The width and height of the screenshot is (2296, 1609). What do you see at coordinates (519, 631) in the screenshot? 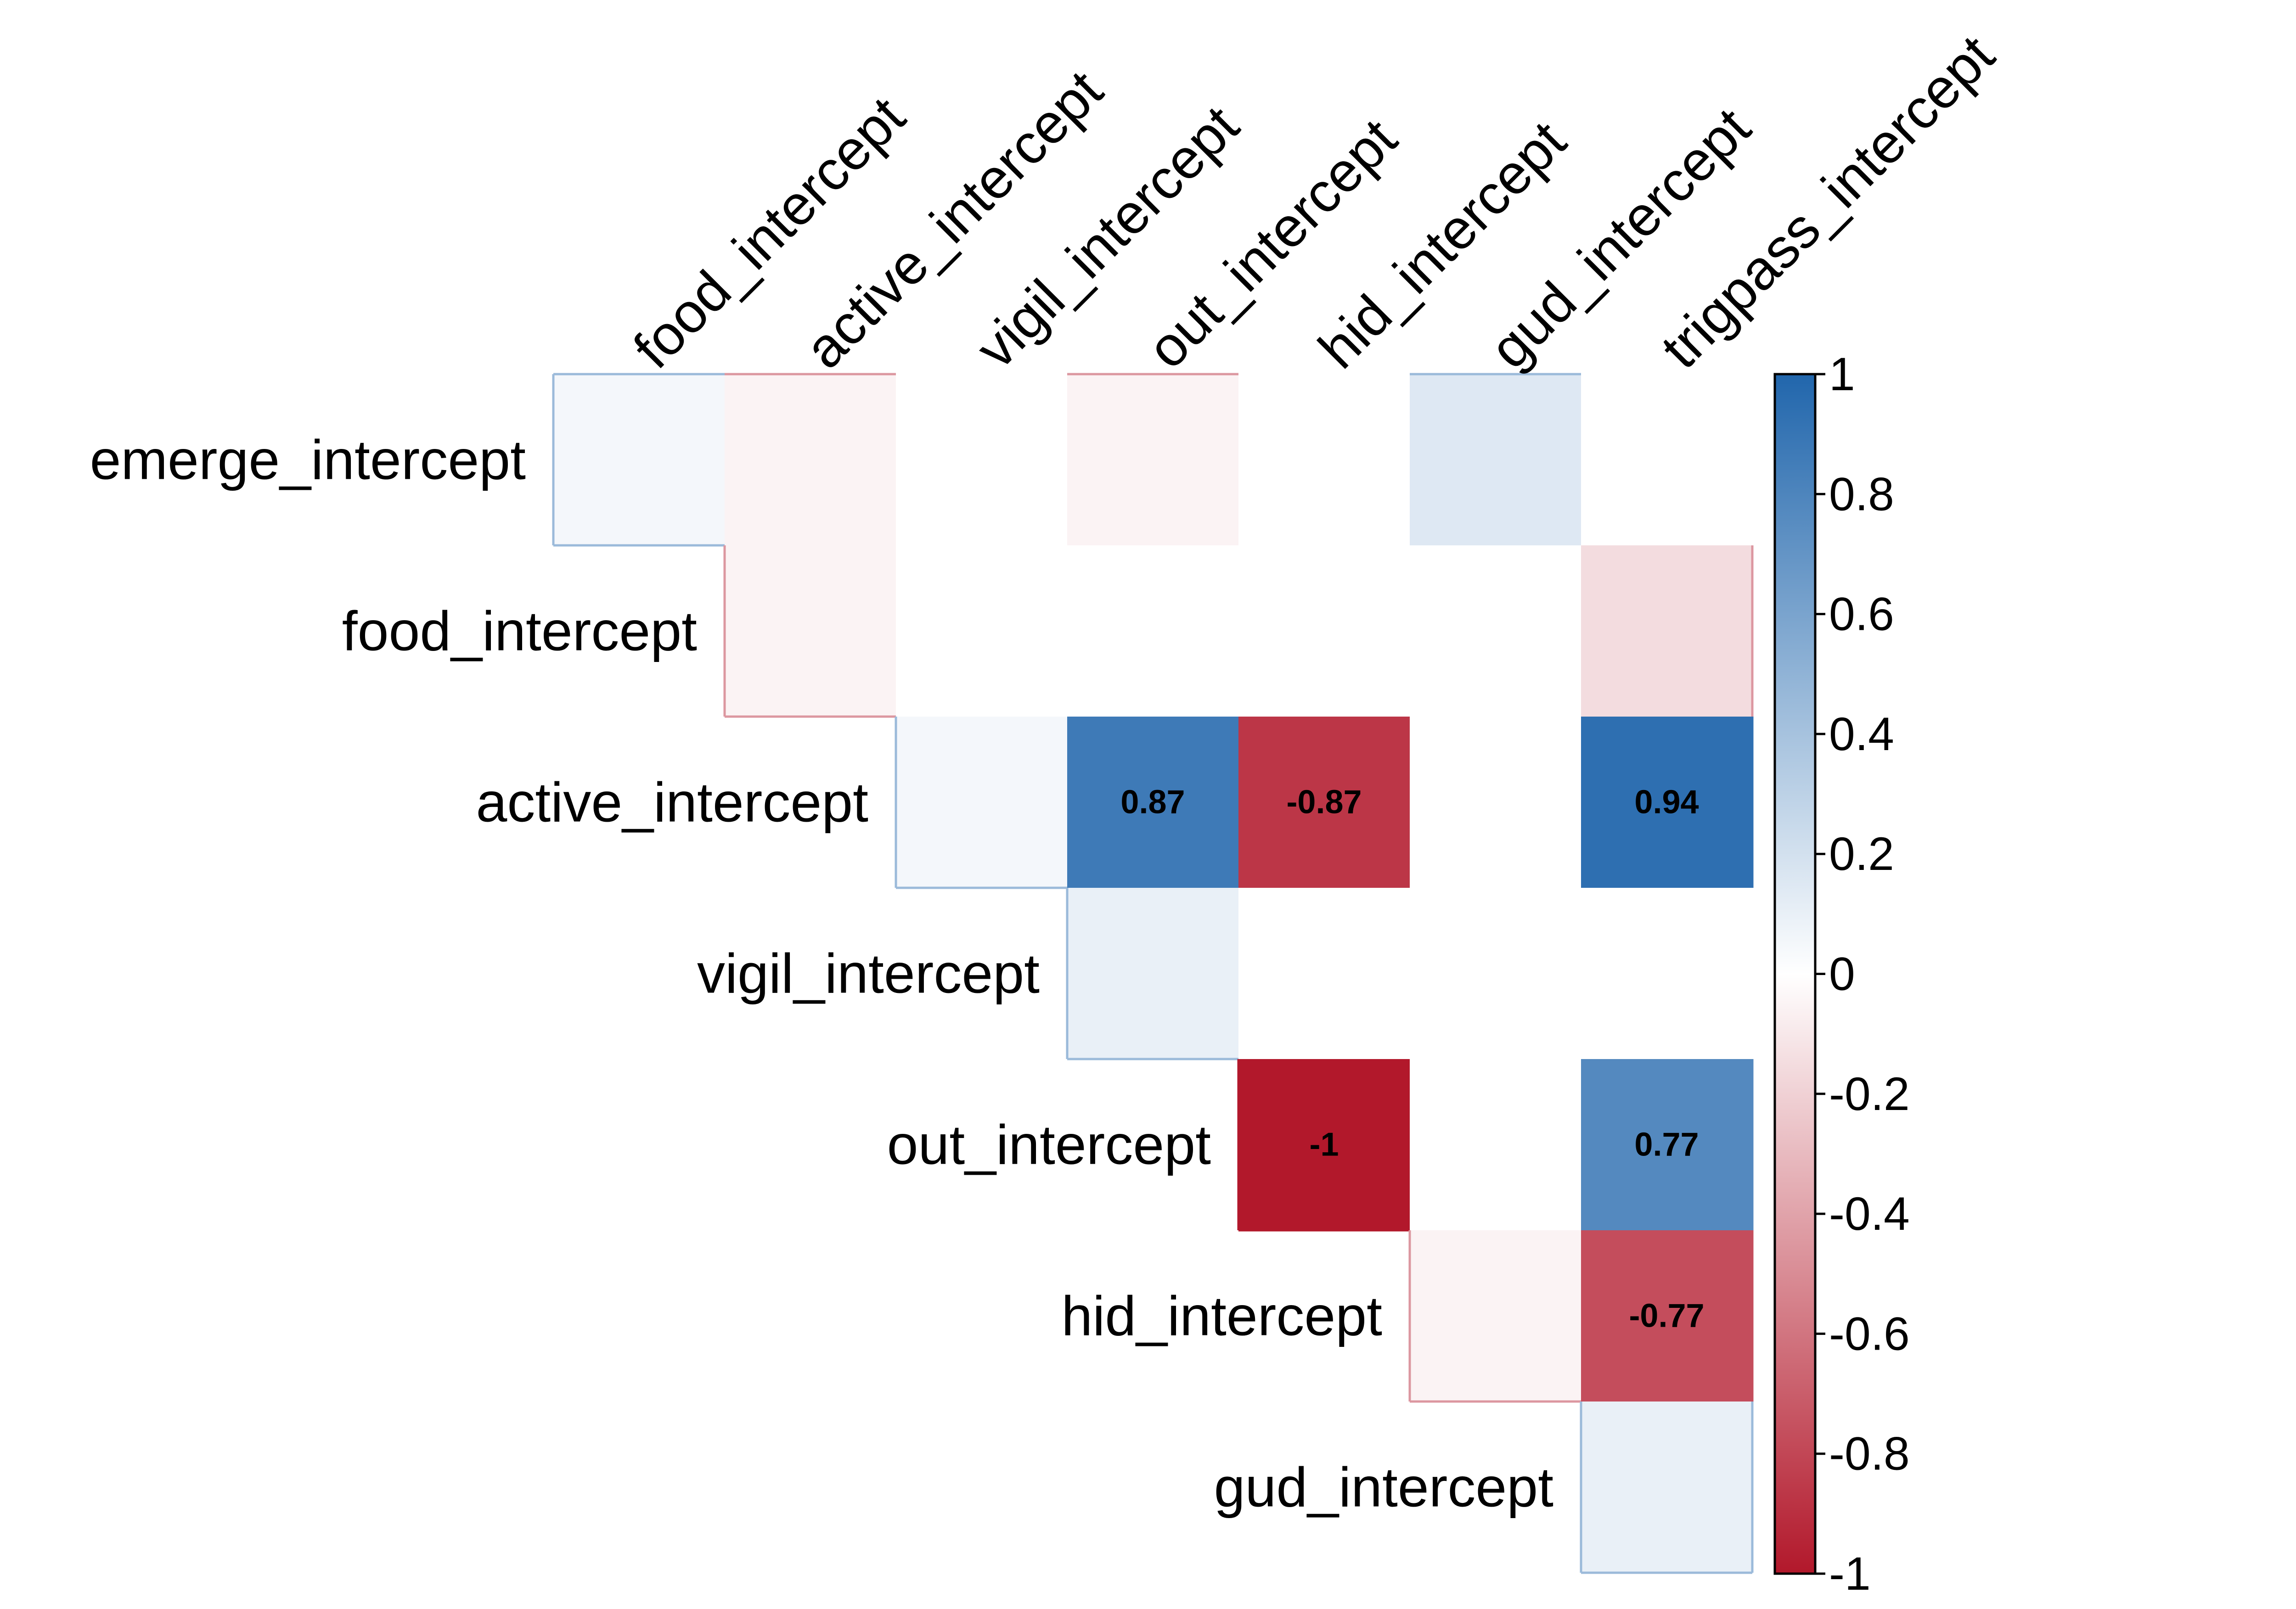
I see `row-label: food_intercept` at bounding box center [519, 631].